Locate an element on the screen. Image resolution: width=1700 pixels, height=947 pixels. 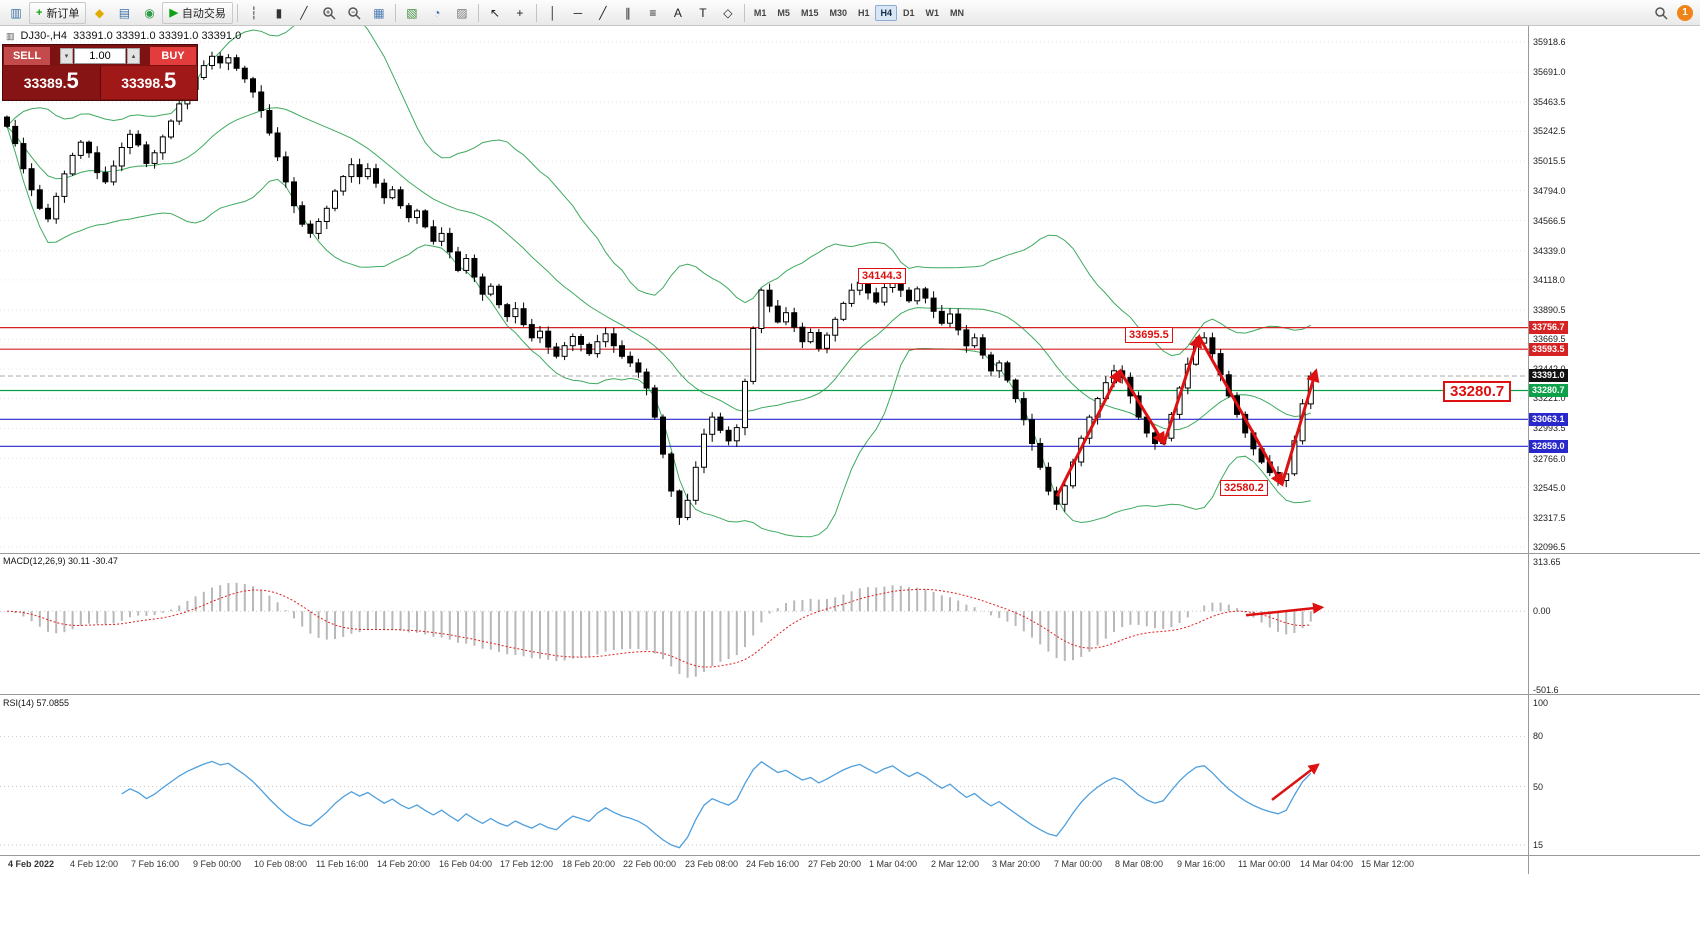
timeframe-d1-button: D1 is located at coordinates (909, 12).